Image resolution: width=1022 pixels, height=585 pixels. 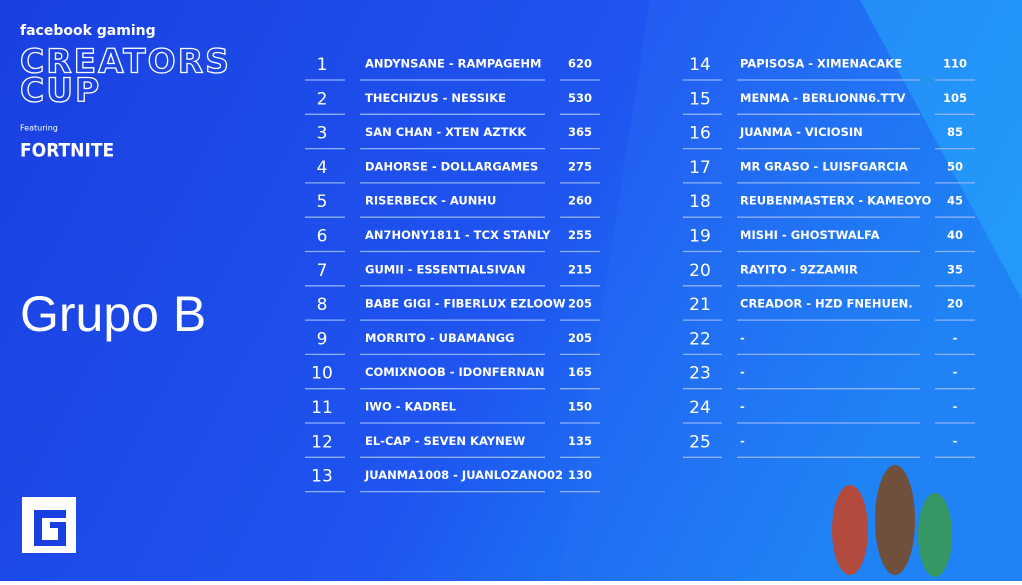 What do you see at coordinates (322, 202) in the screenshot?
I see `rank: 5` at bounding box center [322, 202].